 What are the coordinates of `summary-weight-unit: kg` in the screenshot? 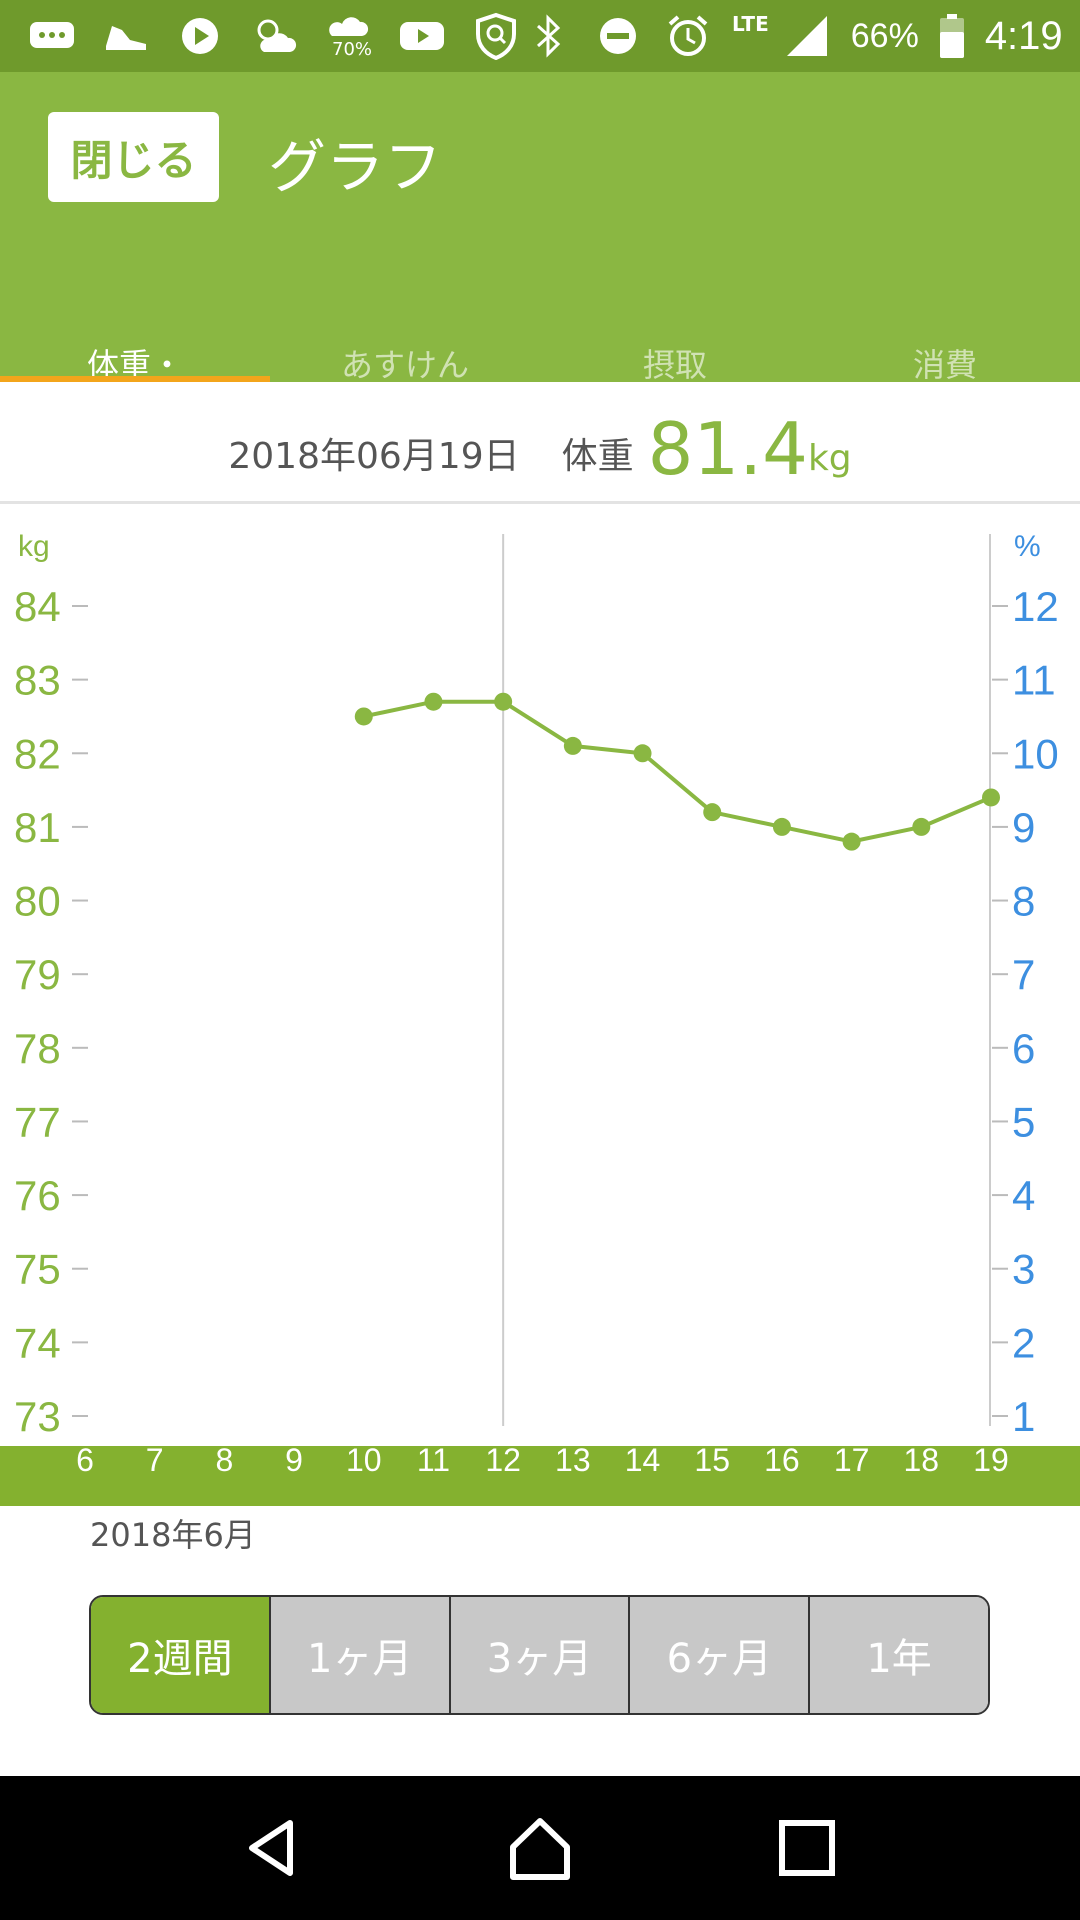 It's located at (829, 458).